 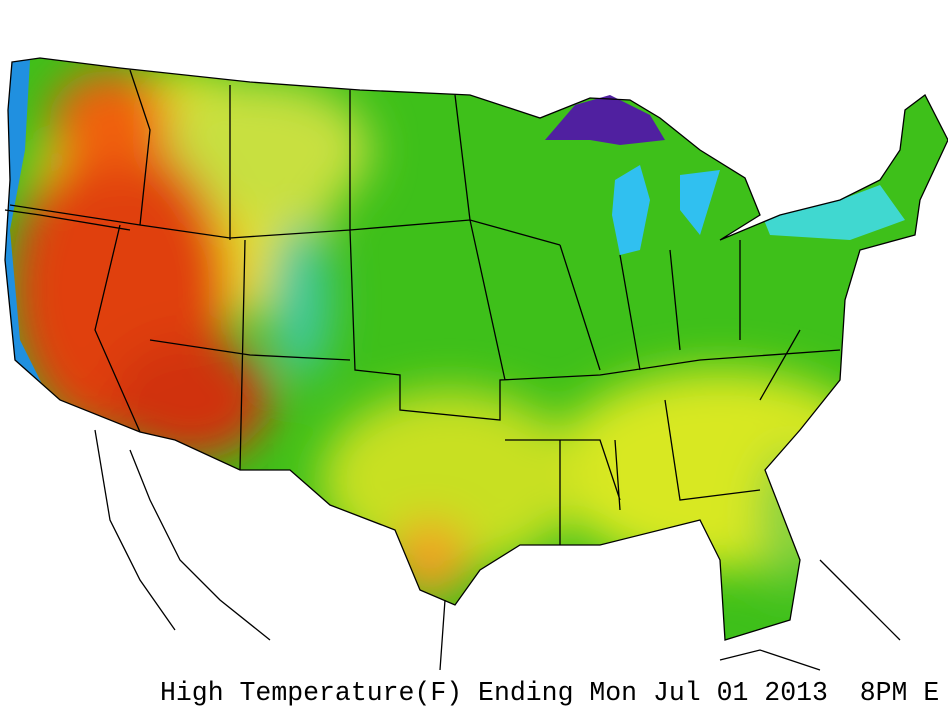 I want to click on lake-michigan, so click(x=631, y=210).